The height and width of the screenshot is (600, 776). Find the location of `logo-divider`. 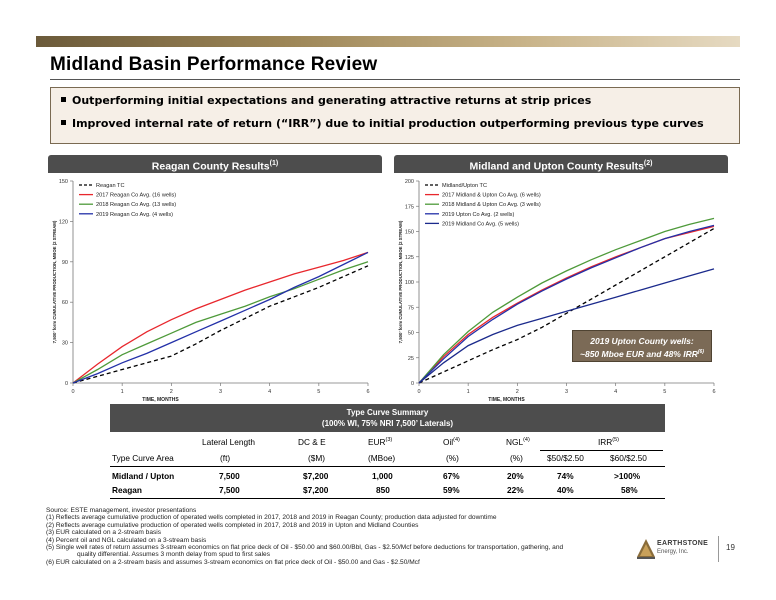

logo-divider is located at coordinates (718, 549).